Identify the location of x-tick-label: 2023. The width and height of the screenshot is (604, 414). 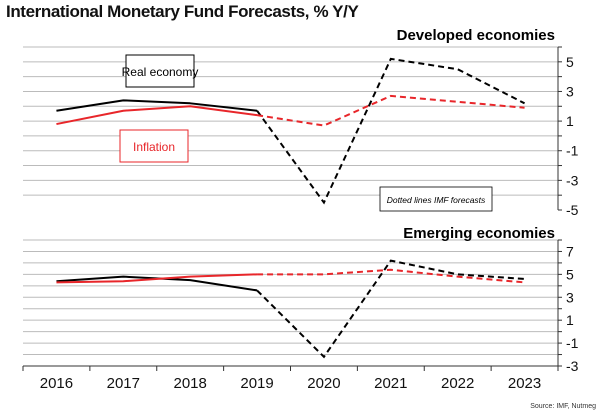
(524, 383).